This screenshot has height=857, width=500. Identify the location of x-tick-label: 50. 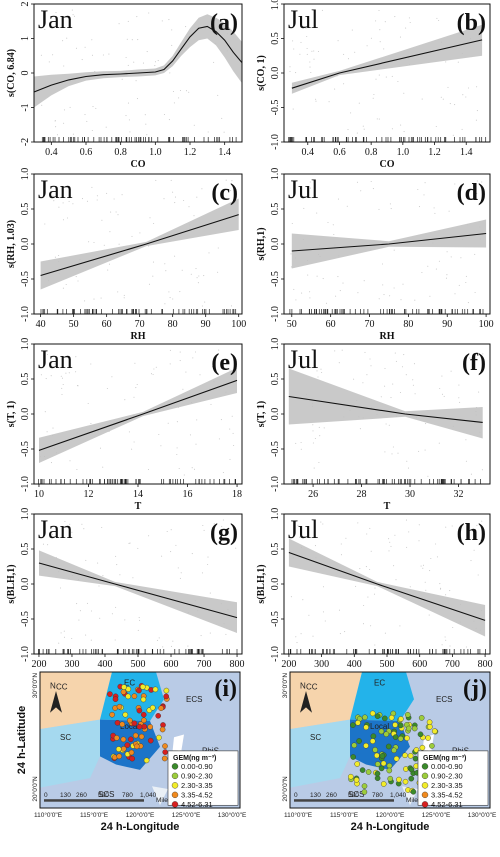
(74, 324).